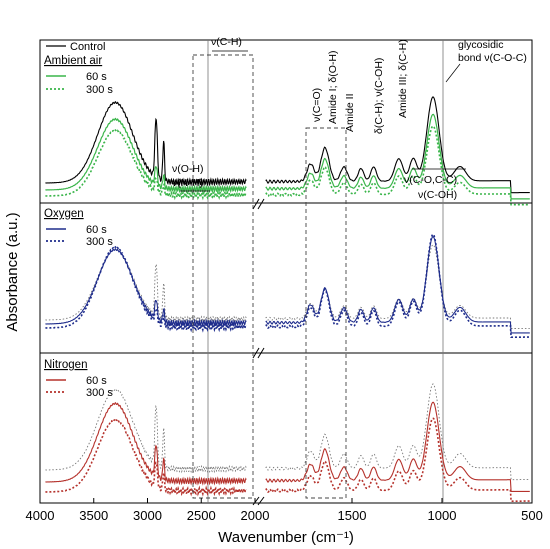  I want to click on legend-ambient: Control Ambient air 60 s 300 s, so click(78, 68).